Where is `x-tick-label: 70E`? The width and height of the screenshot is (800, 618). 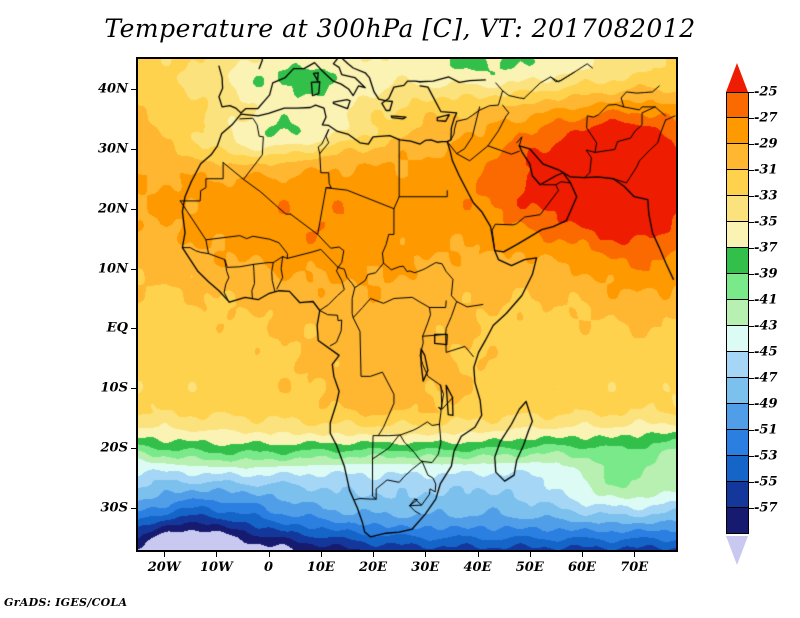
x-tick-label: 70E is located at coordinates (634, 567).